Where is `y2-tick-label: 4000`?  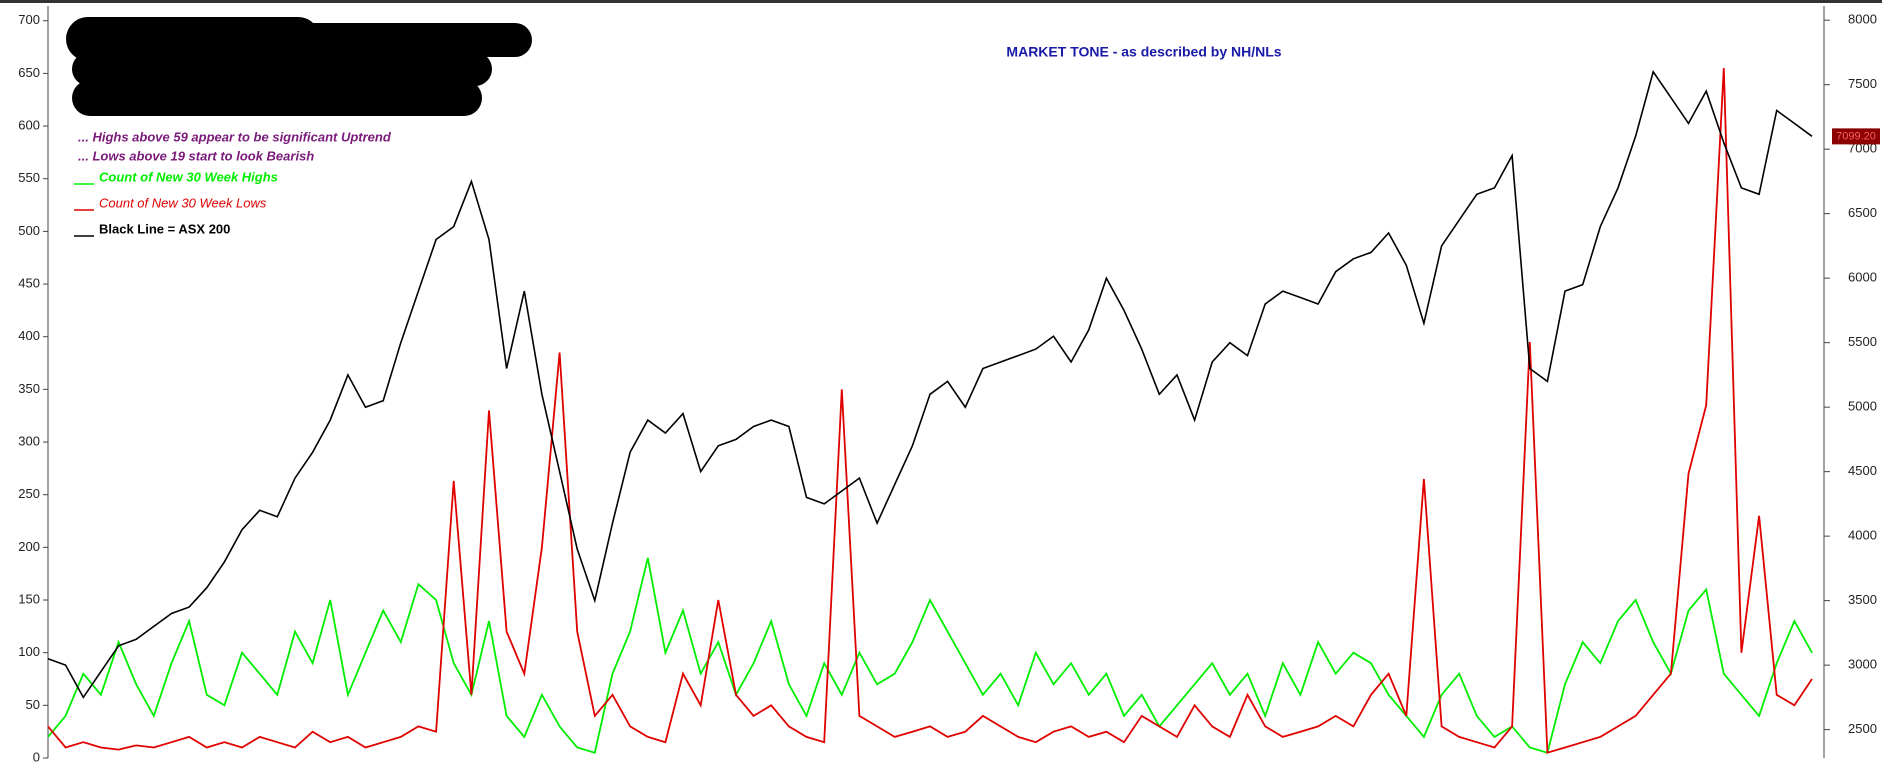
y2-tick-label: 4000 is located at coordinates (1862, 535).